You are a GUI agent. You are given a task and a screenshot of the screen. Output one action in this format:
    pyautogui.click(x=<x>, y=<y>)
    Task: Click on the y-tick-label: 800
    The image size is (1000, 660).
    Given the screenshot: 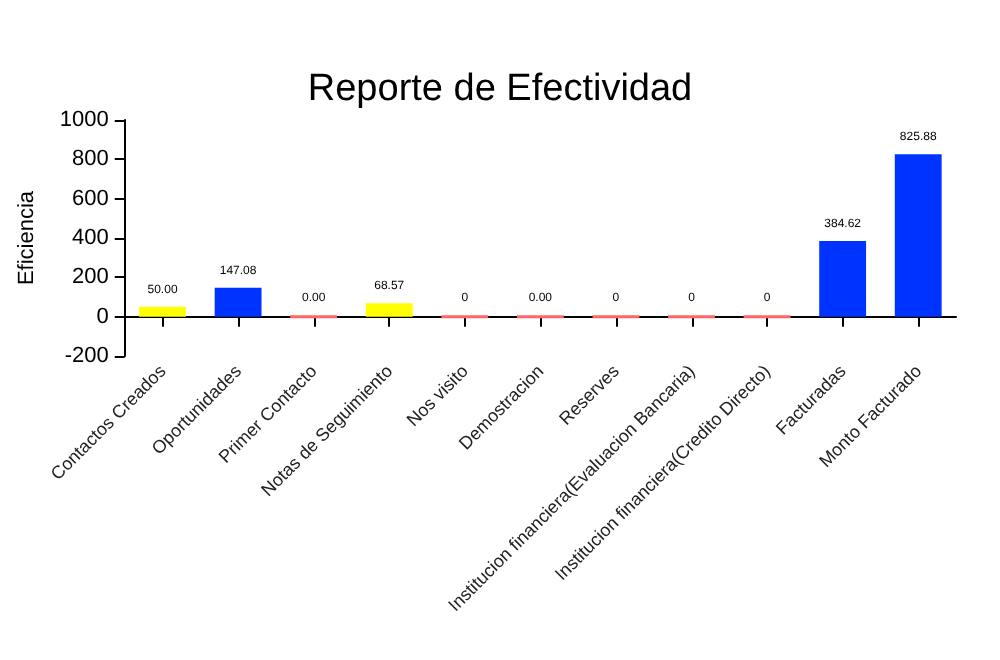 What is the action you would take?
    pyautogui.click(x=90, y=159)
    